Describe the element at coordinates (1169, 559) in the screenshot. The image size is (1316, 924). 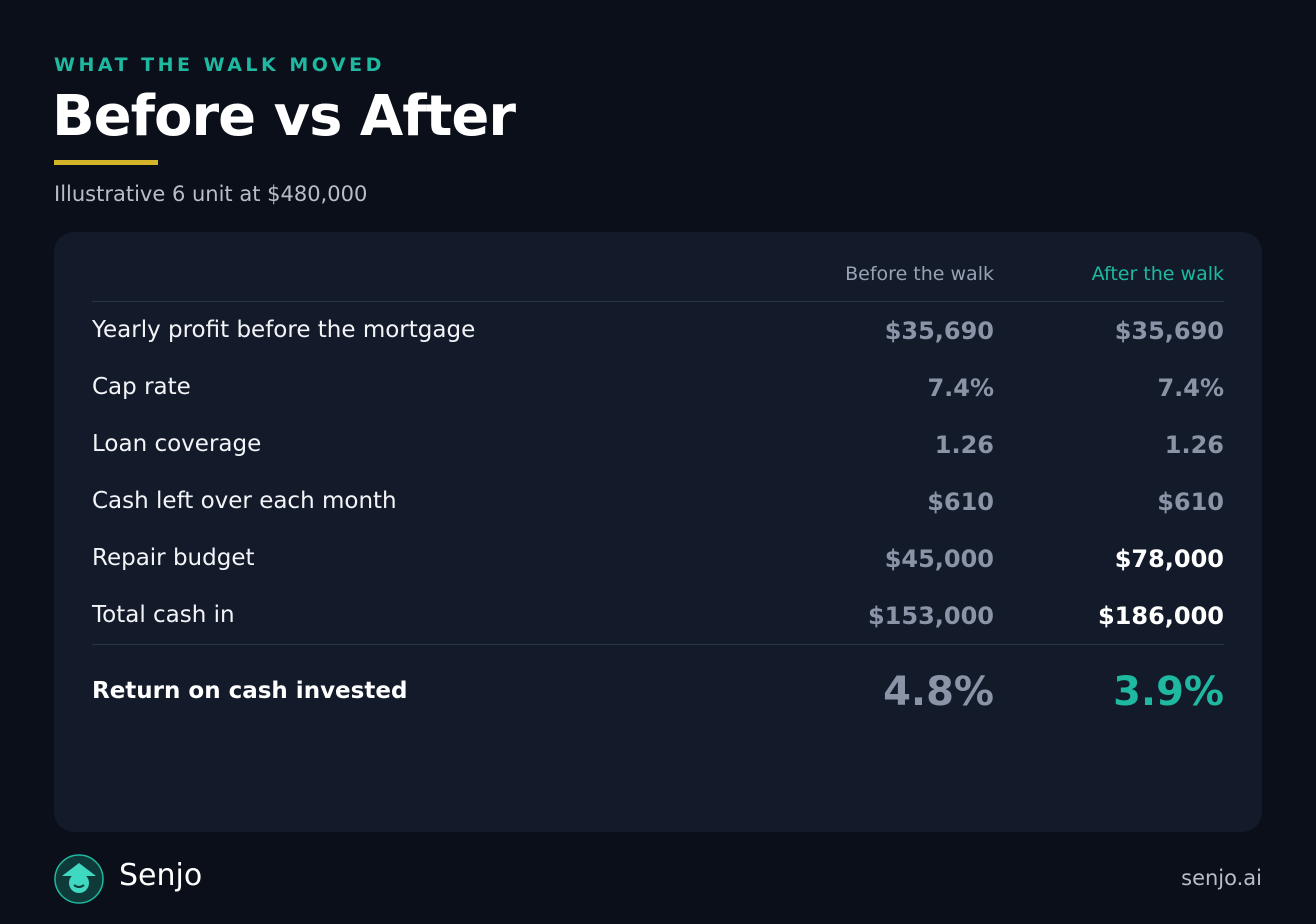
I see `row-value: $78,000` at that location.